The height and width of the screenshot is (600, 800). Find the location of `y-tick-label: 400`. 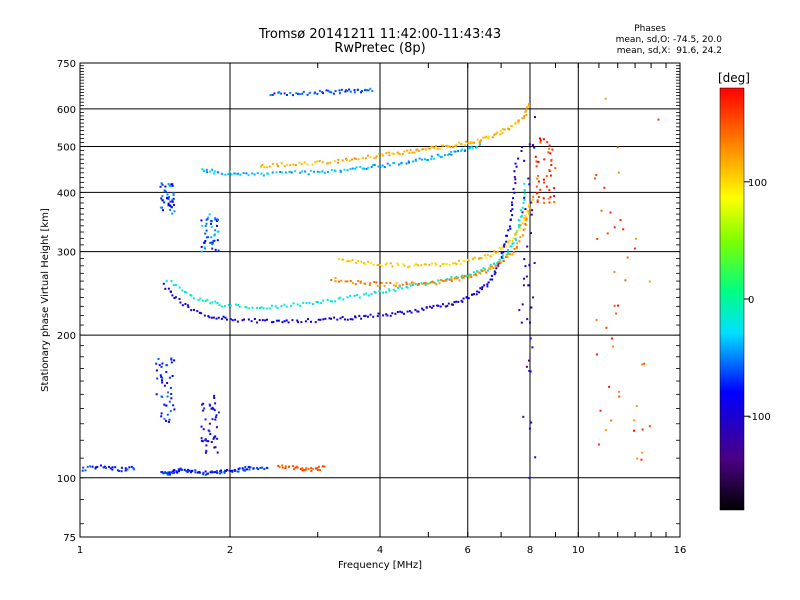

y-tick-label: 400 is located at coordinates (66, 193).